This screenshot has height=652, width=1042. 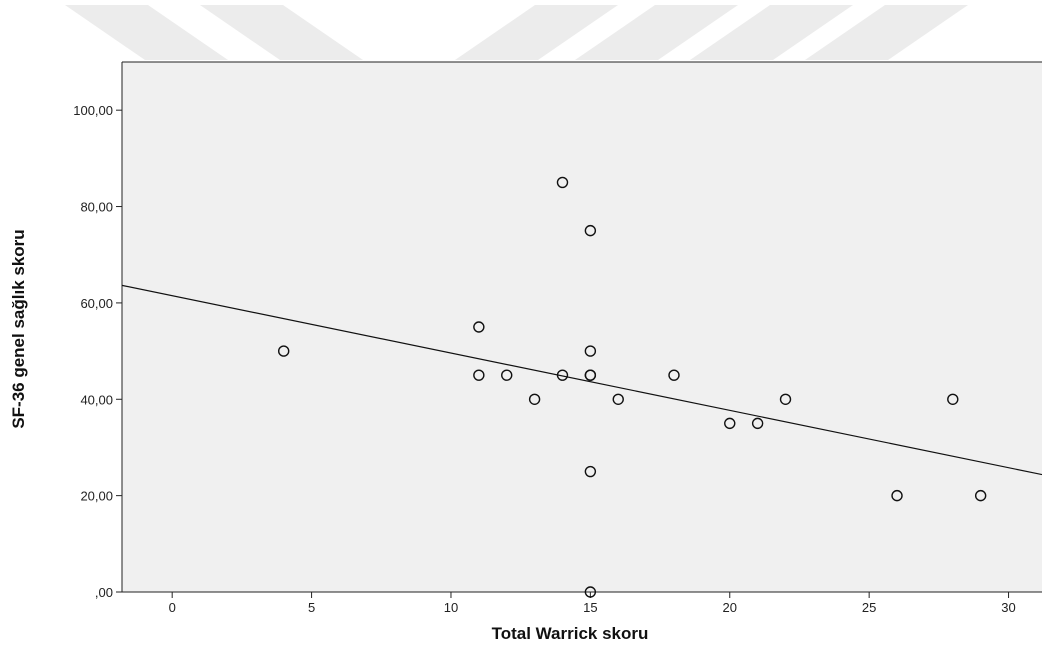 What do you see at coordinates (96, 496) in the screenshot?
I see `y-tick-label: 20,00` at bounding box center [96, 496].